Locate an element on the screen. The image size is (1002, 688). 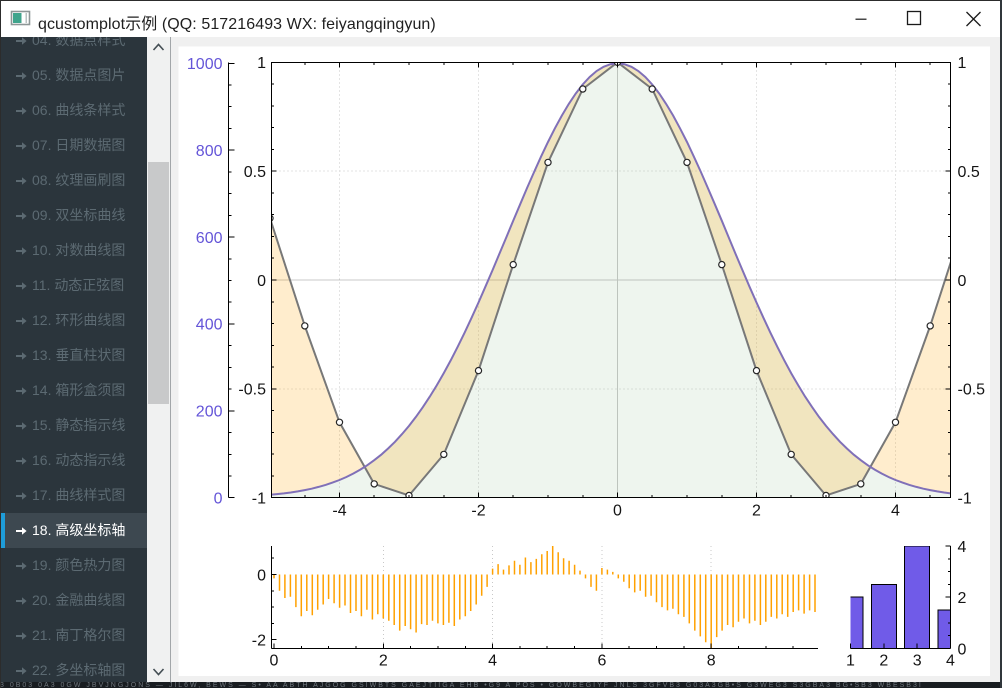
svg-text: 1000 is located at coordinates (205, 64).